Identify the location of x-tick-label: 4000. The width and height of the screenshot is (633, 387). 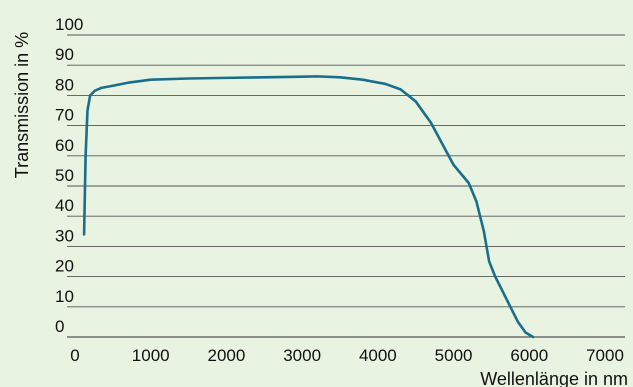
(378, 355).